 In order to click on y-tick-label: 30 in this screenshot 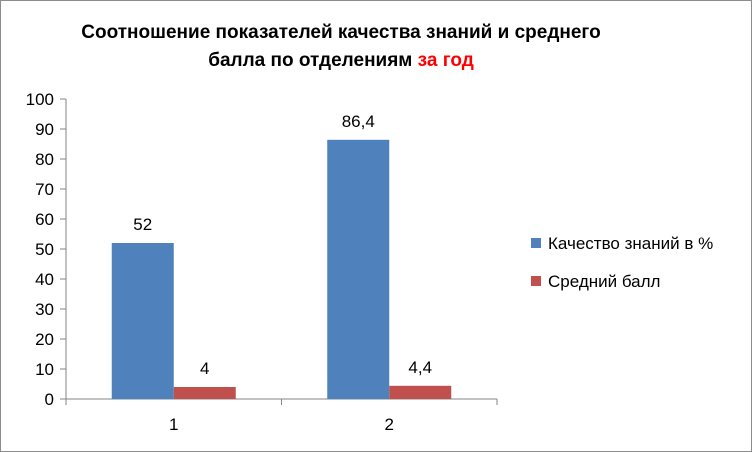, I will do `click(44, 309)`.